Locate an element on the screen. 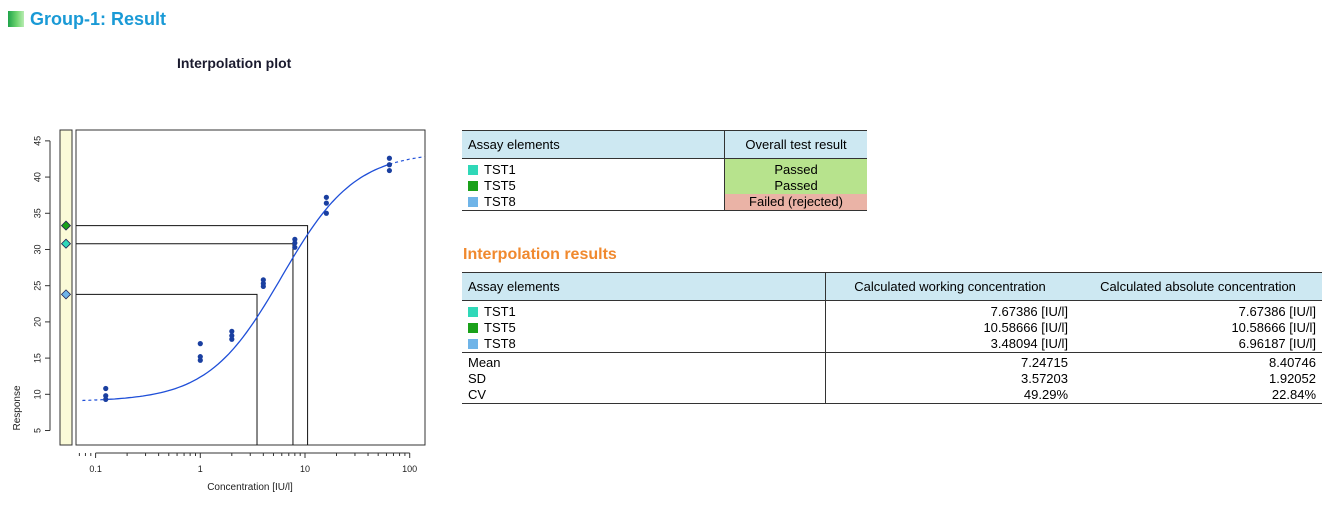  column-header-overall-result: Overall test result is located at coordinates (795, 144).